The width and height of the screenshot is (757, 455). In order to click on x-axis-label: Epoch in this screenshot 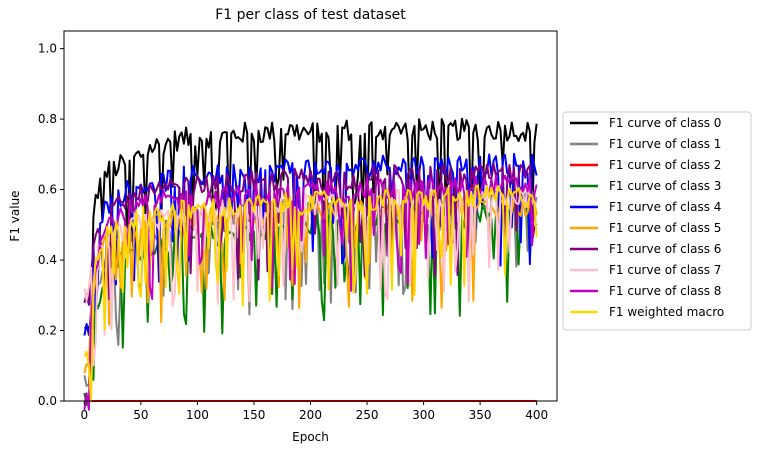, I will do `click(310, 437)`.